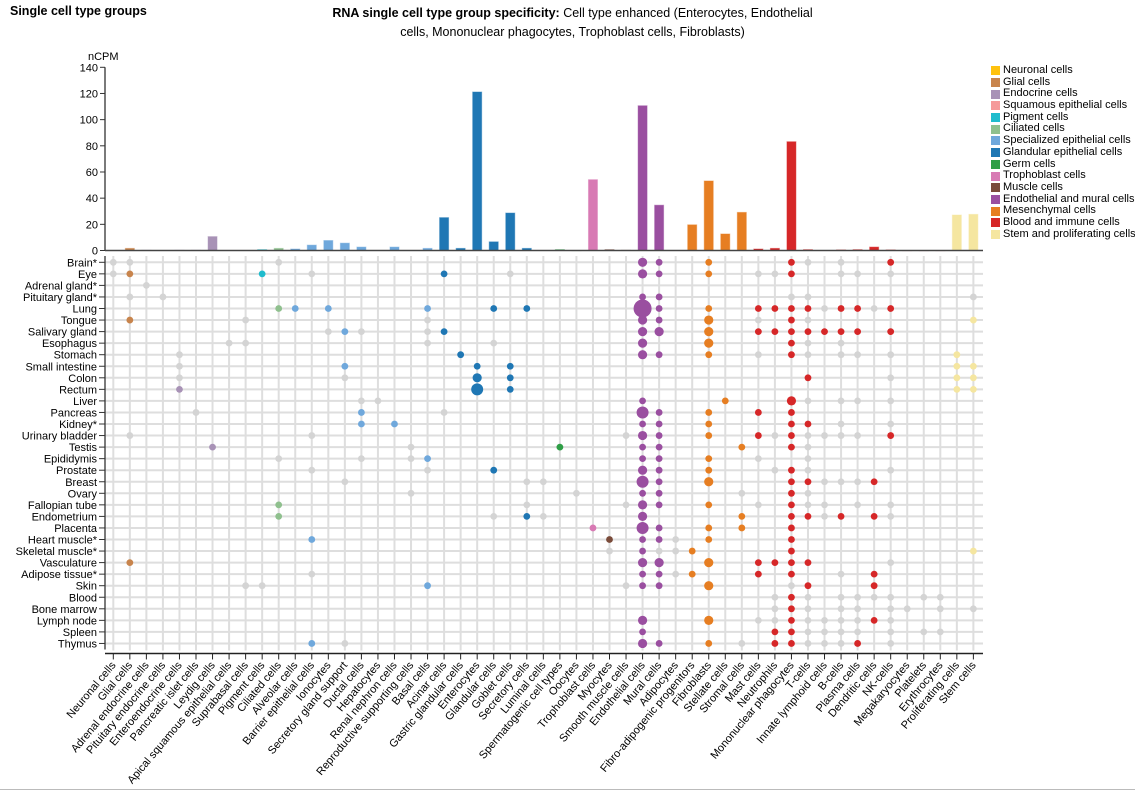  Describe the element at coordinates (1063, 211) in the screenshot. I see `legend-item: Mesenchymal cells` at that location.